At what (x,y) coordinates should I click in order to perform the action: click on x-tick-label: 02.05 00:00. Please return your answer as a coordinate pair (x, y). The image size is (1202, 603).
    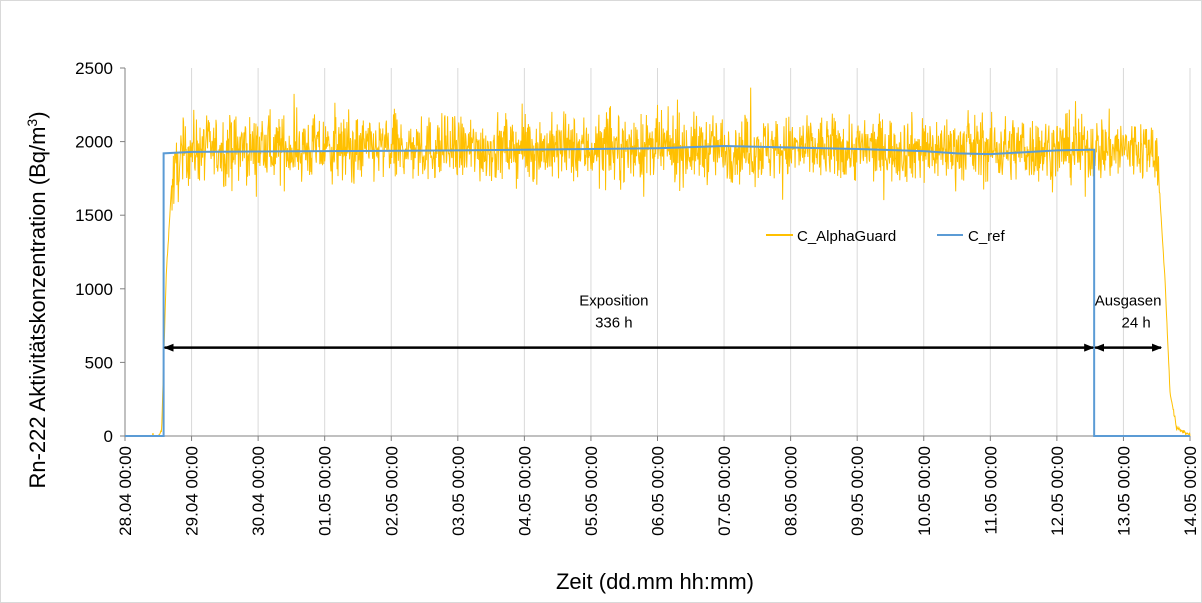
    Looking at the image, I should click on (391, 491).